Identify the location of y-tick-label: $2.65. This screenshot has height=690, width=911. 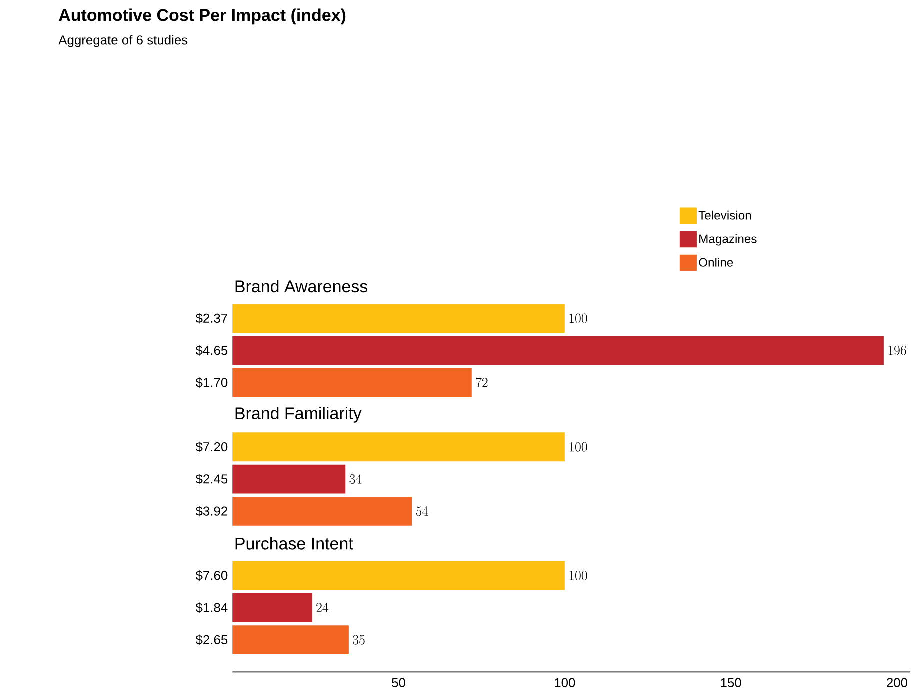
(212, 640).